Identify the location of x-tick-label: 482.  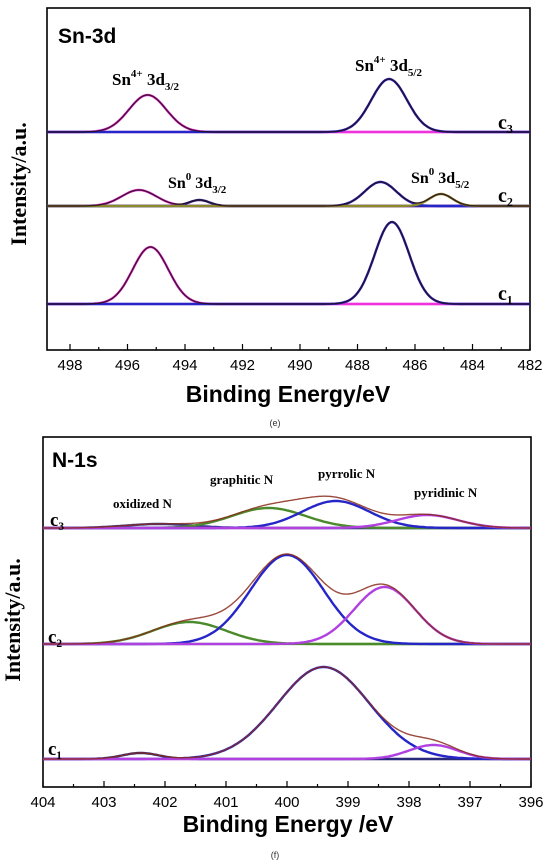
(529, 365).